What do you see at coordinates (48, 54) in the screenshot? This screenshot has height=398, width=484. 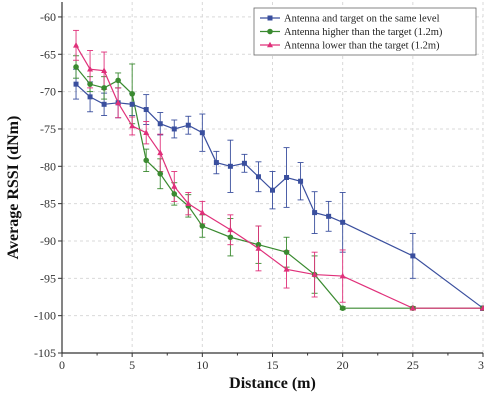 I see `y-tick-label: -65` at bounding box center [48, 54].